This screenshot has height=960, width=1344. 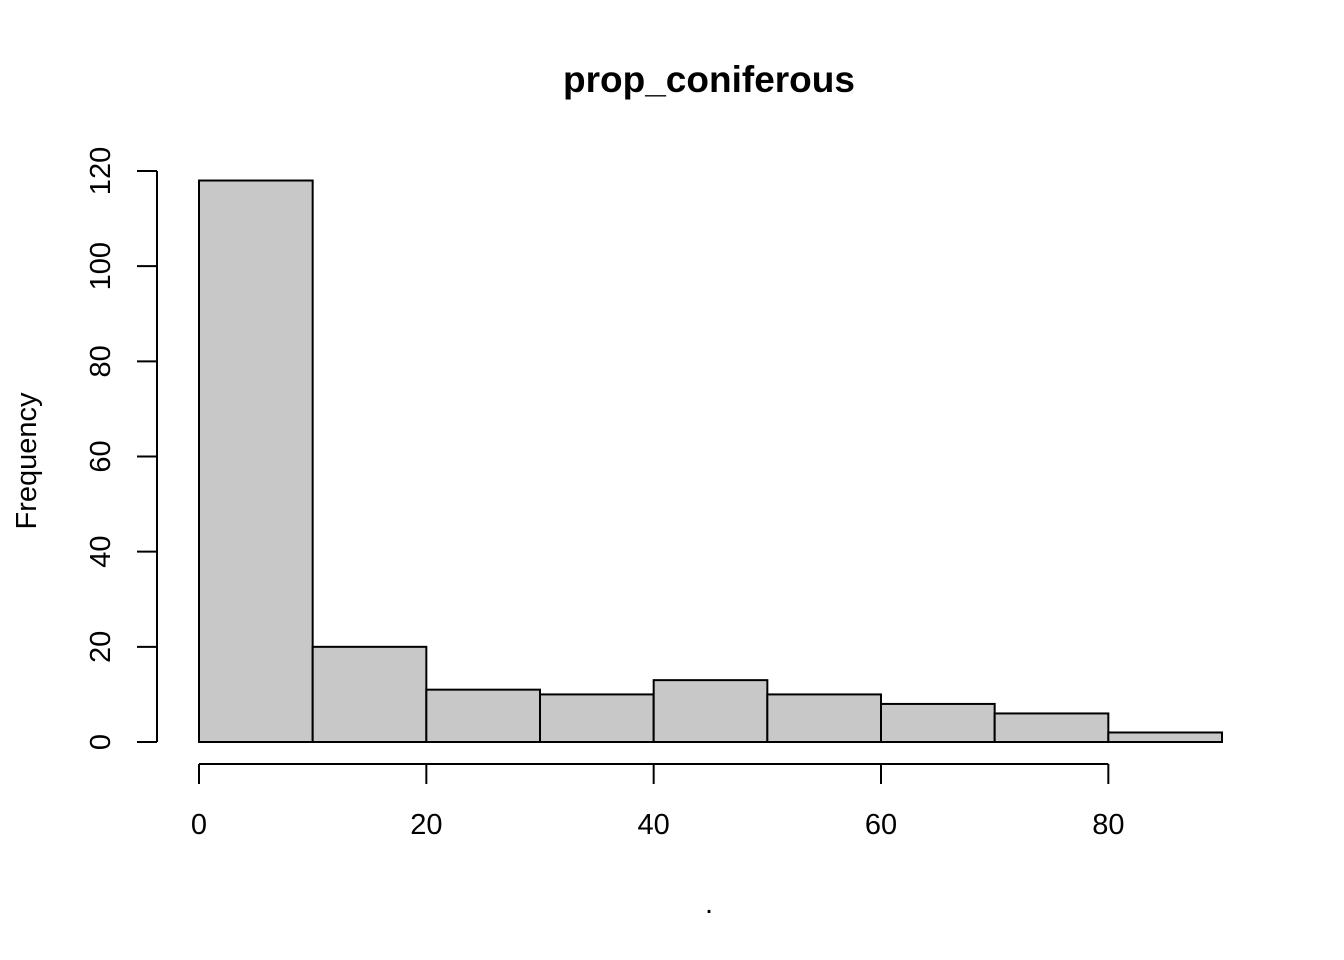 What do you see at coordinates (1108, 825) in the screenshot?
I see `x-tick-label-80: 80` at bounding box center [1108, 825].